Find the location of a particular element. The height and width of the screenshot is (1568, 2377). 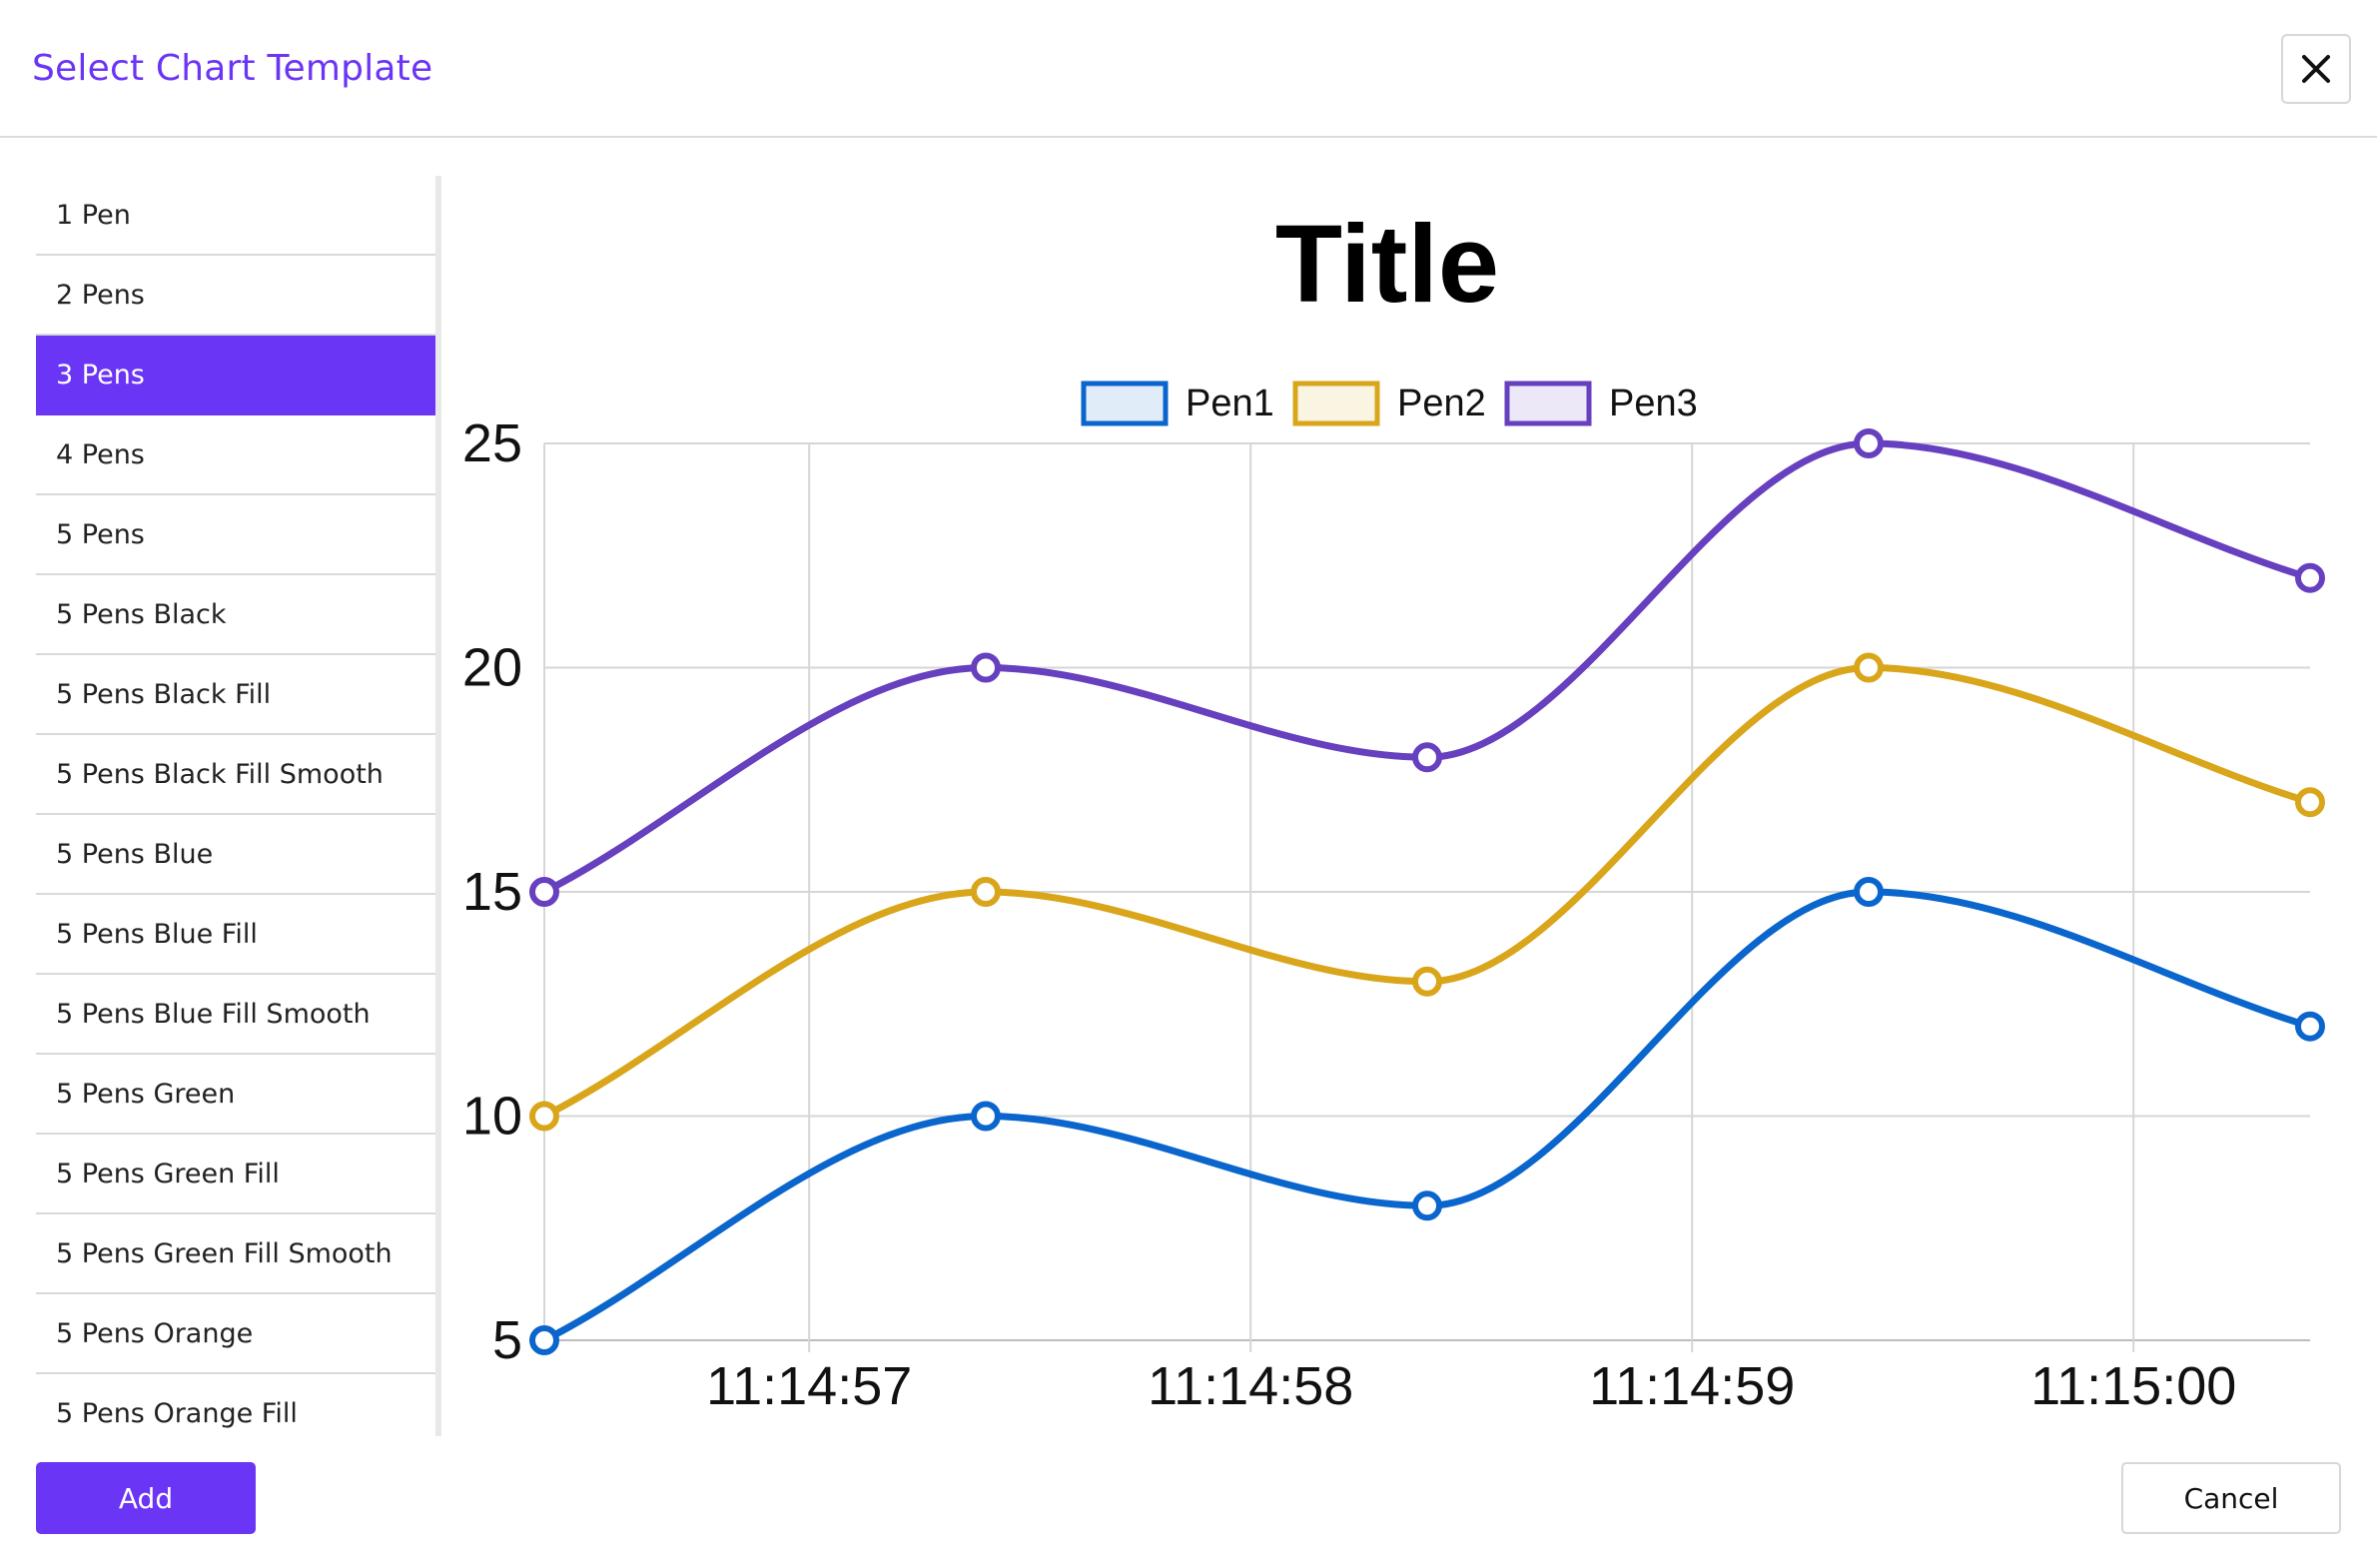

template-item: 5 Pens Blue Fill Smooth is located at coordinates (236, 1015).